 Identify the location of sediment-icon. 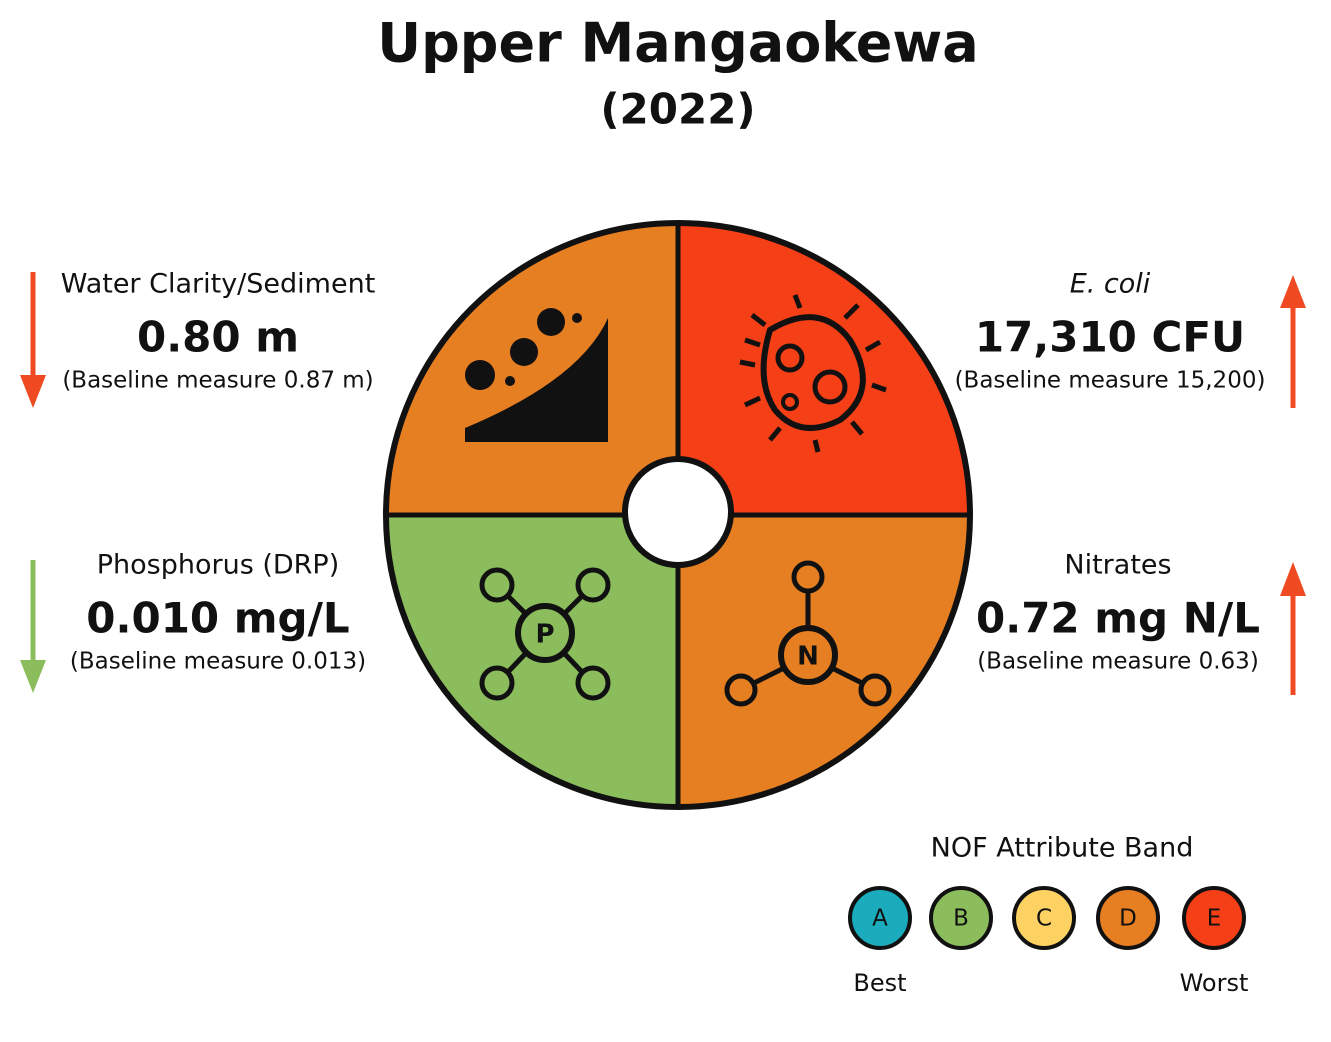
(536, 375).